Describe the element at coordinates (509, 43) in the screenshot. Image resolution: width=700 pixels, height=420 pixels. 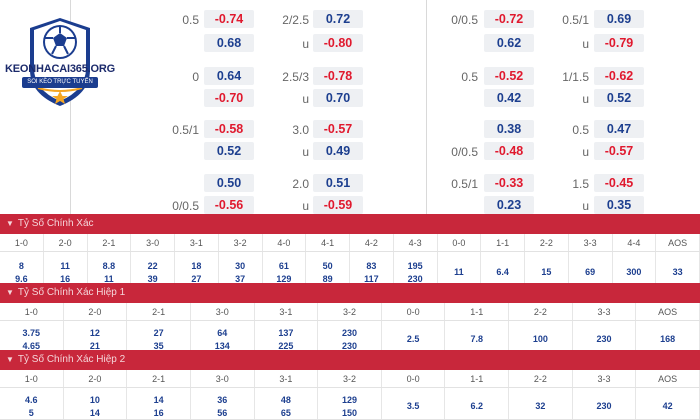
I see `odds-value: 0.62` at that location.